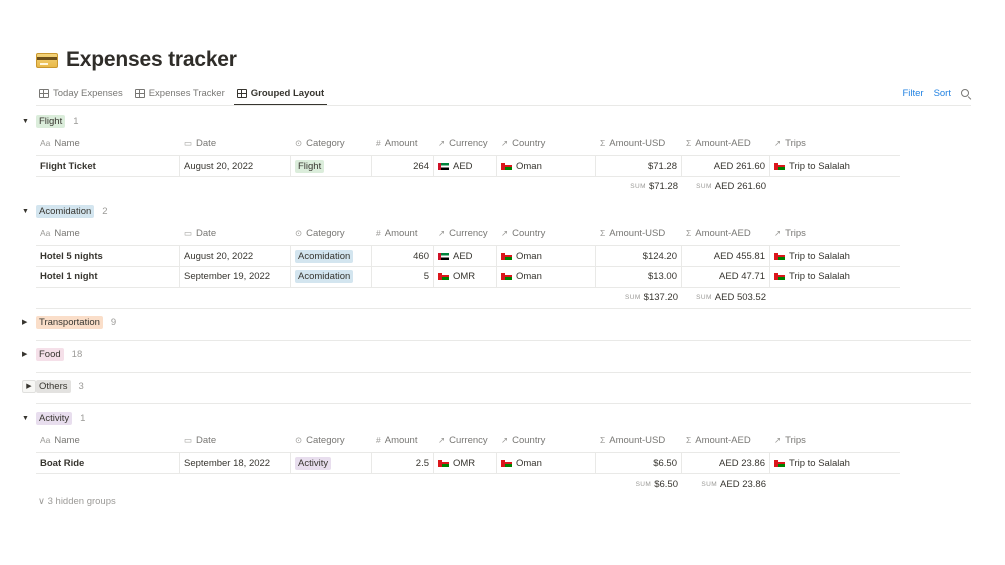 This screenshot has width=1005, height=565. What do you see at coordinates (726, 463) in the screenshot?
I see `amount-aed-cell: AED 23.86` at bounding box center [726, 463].